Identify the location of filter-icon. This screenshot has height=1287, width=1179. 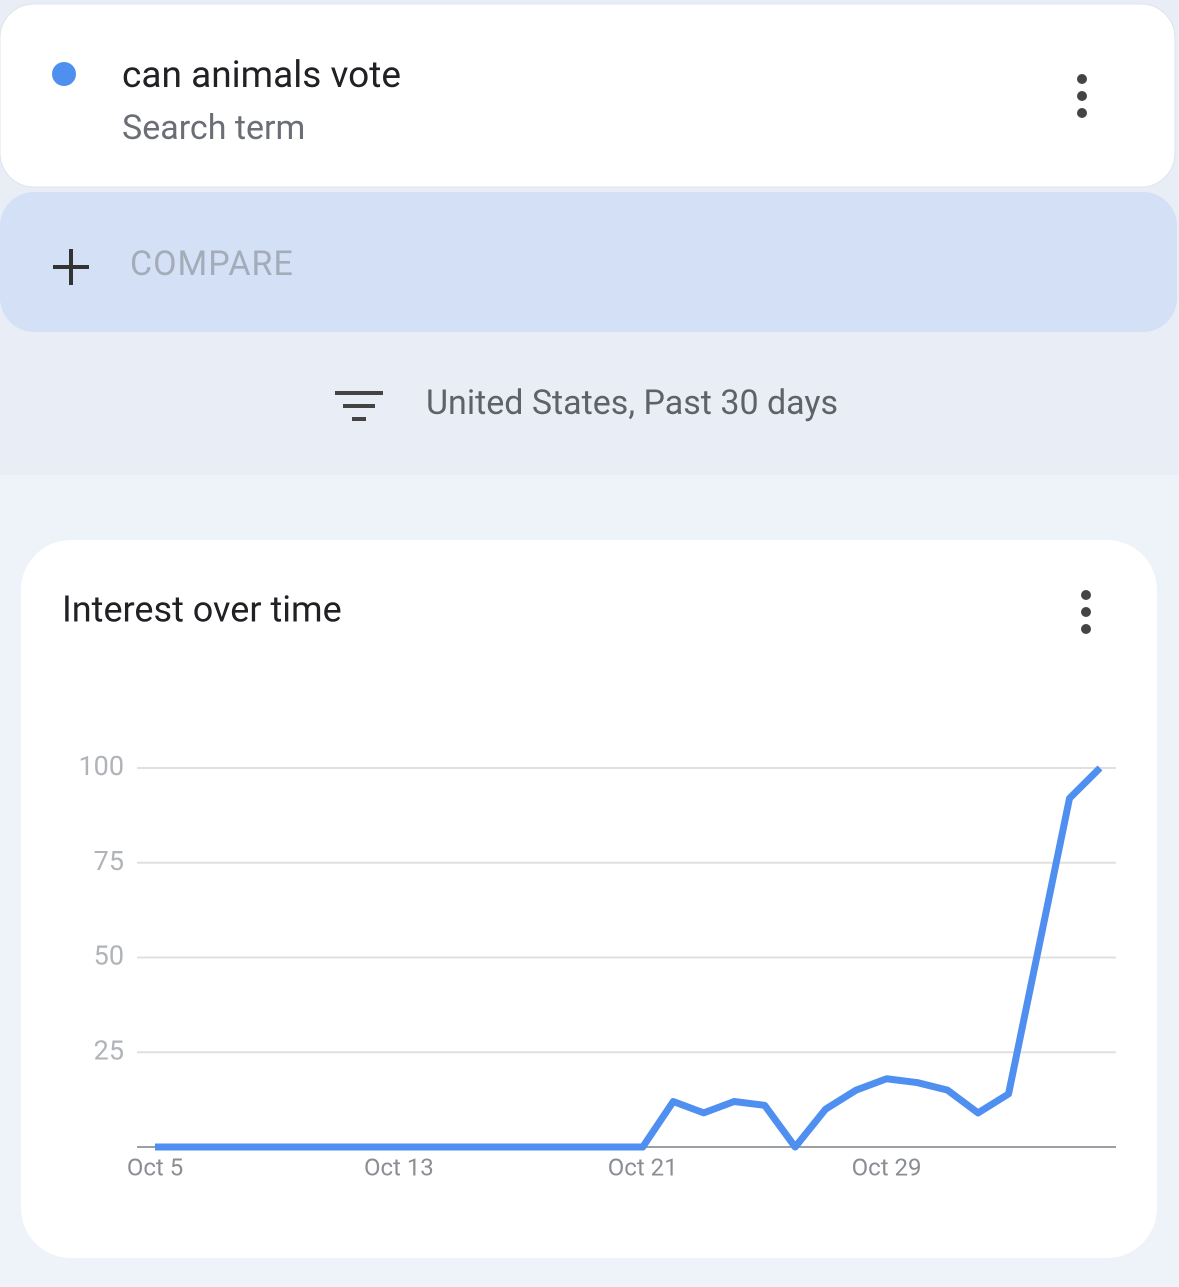
(359, 406).